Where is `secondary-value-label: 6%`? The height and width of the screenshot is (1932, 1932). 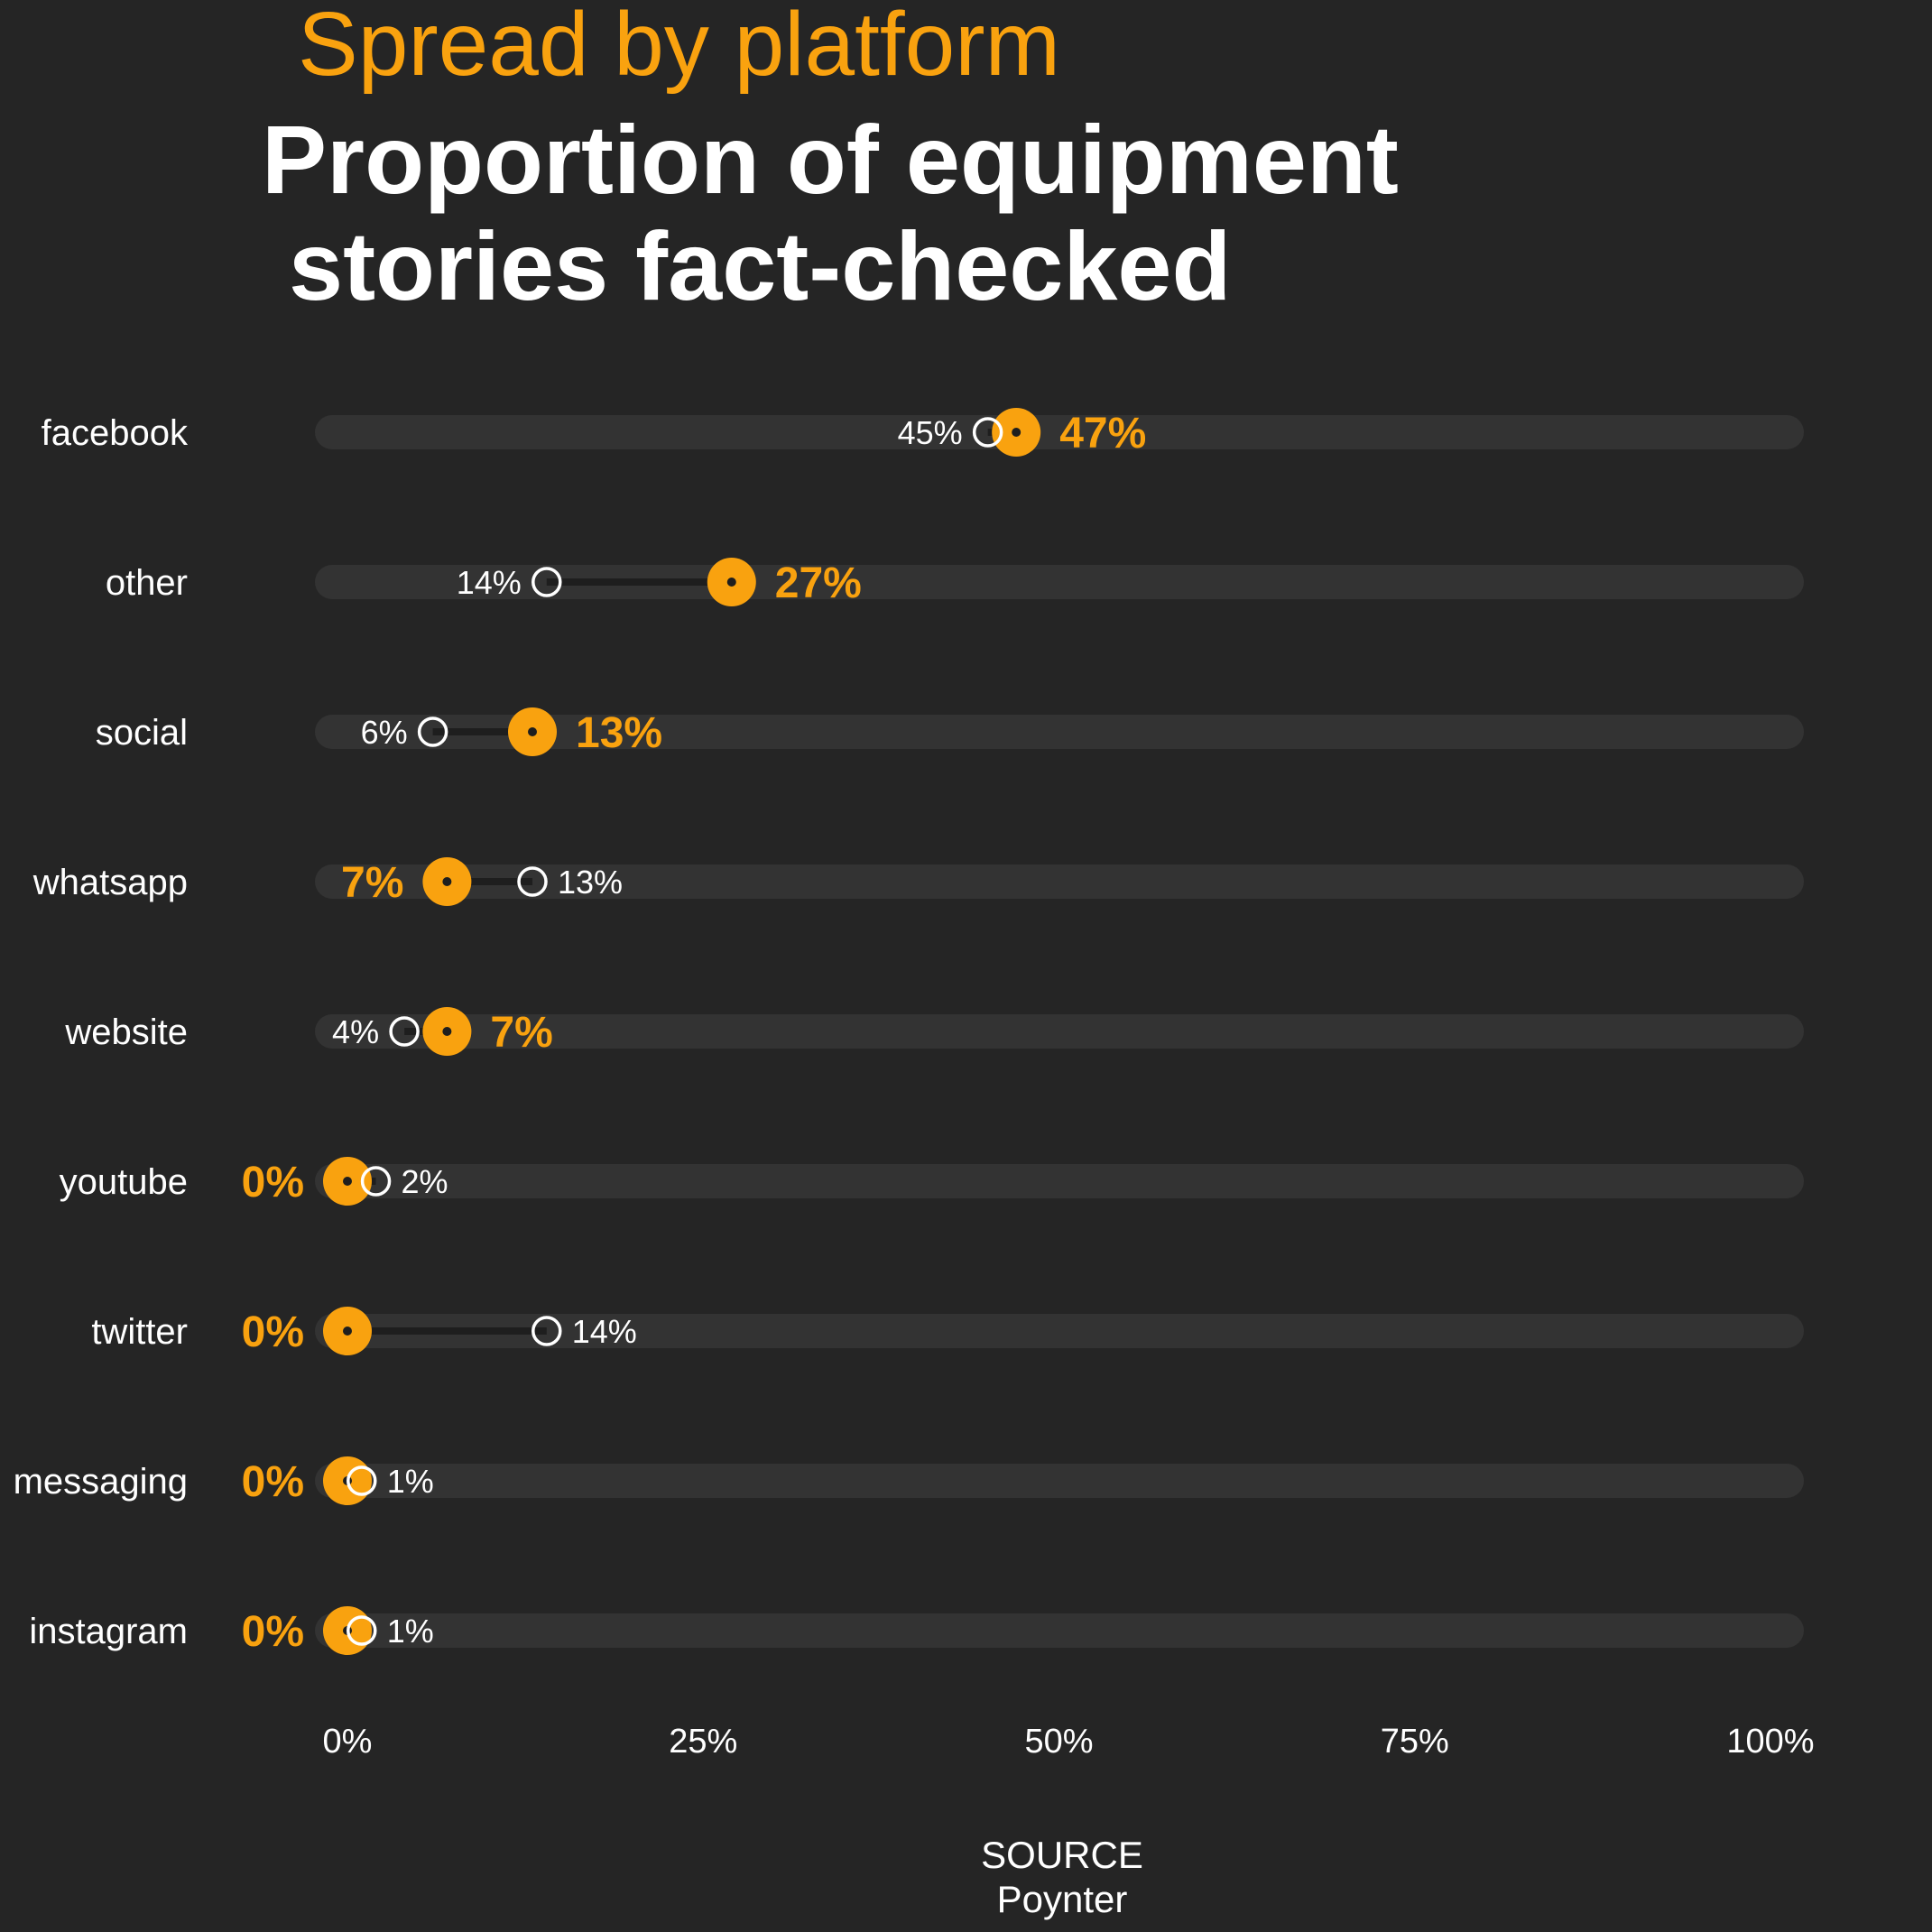 secondary-value-label: 6% is located at coordinates (384, 732).